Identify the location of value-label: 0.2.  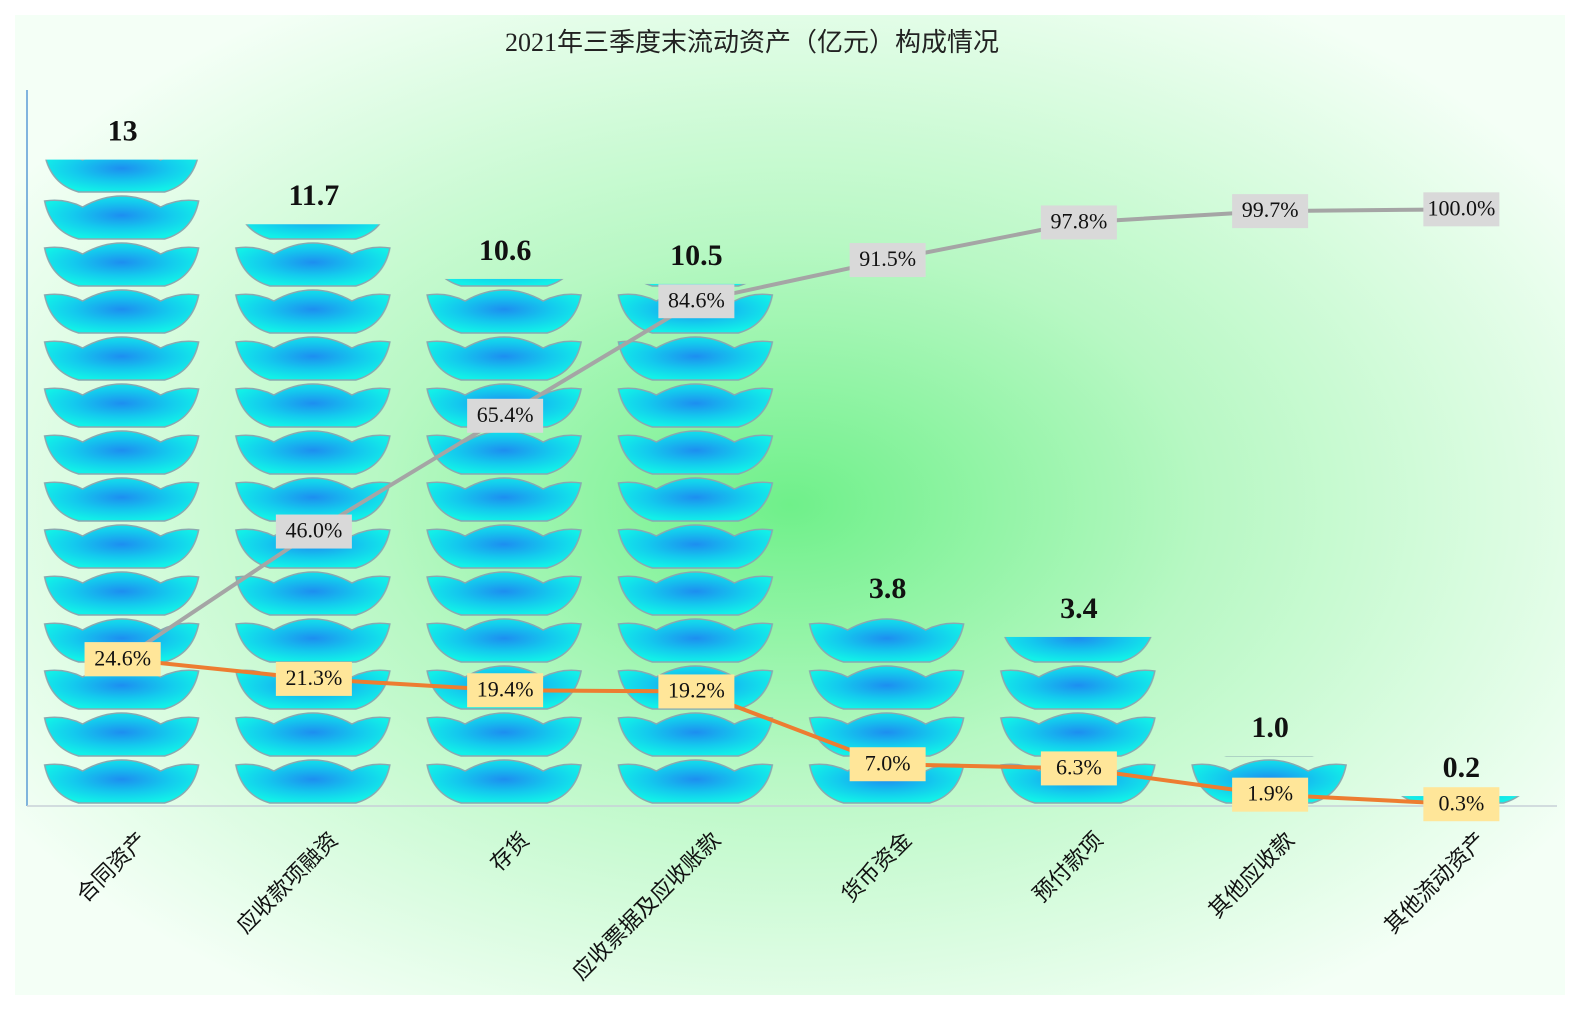
(1462, 767).